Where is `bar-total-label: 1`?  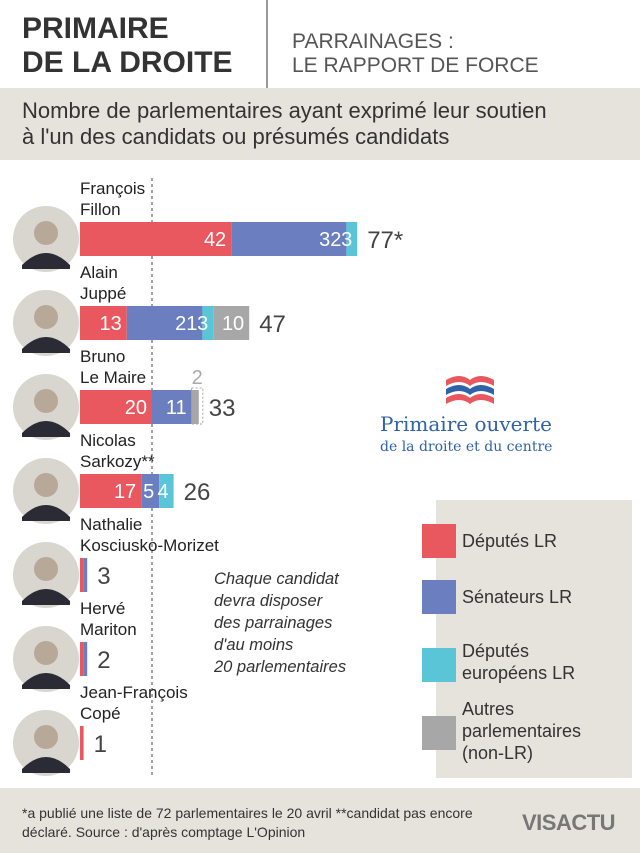
bar-total-label: 1 is located at coordinates (100, 744).